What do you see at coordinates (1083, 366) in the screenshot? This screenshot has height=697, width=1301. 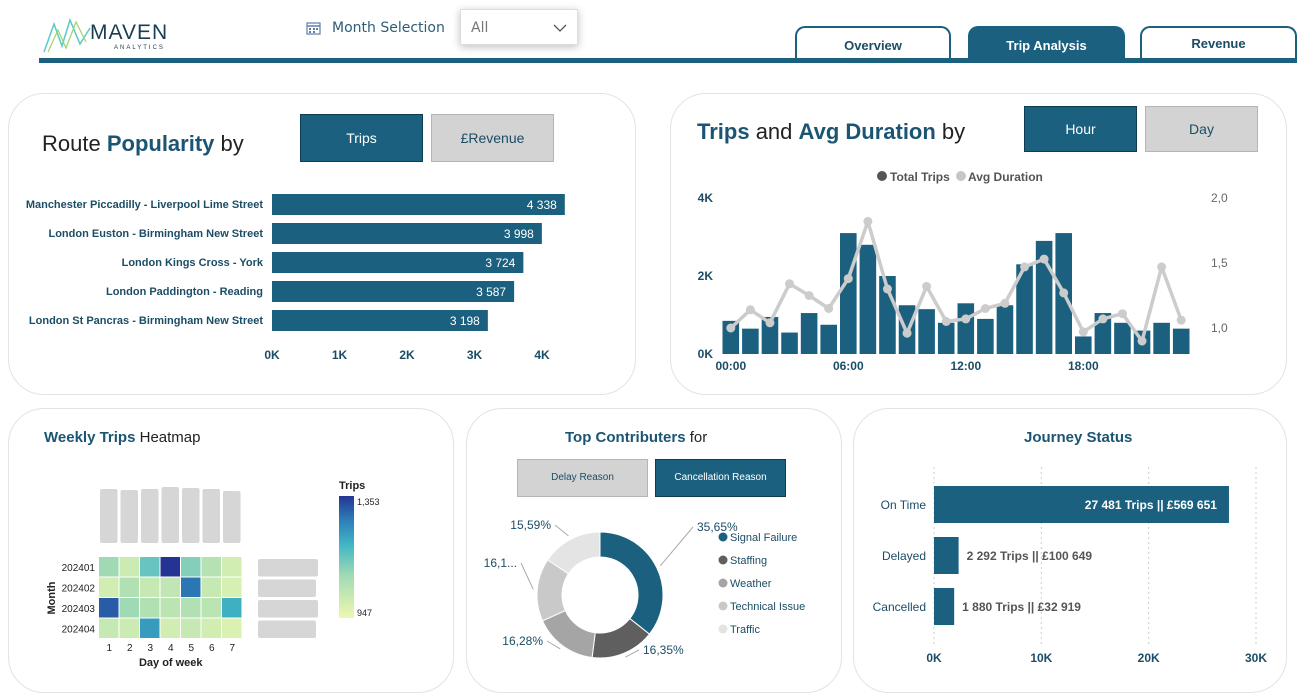 I see `trips-x-tick: 18:00` at bounding box center [1083, 366].